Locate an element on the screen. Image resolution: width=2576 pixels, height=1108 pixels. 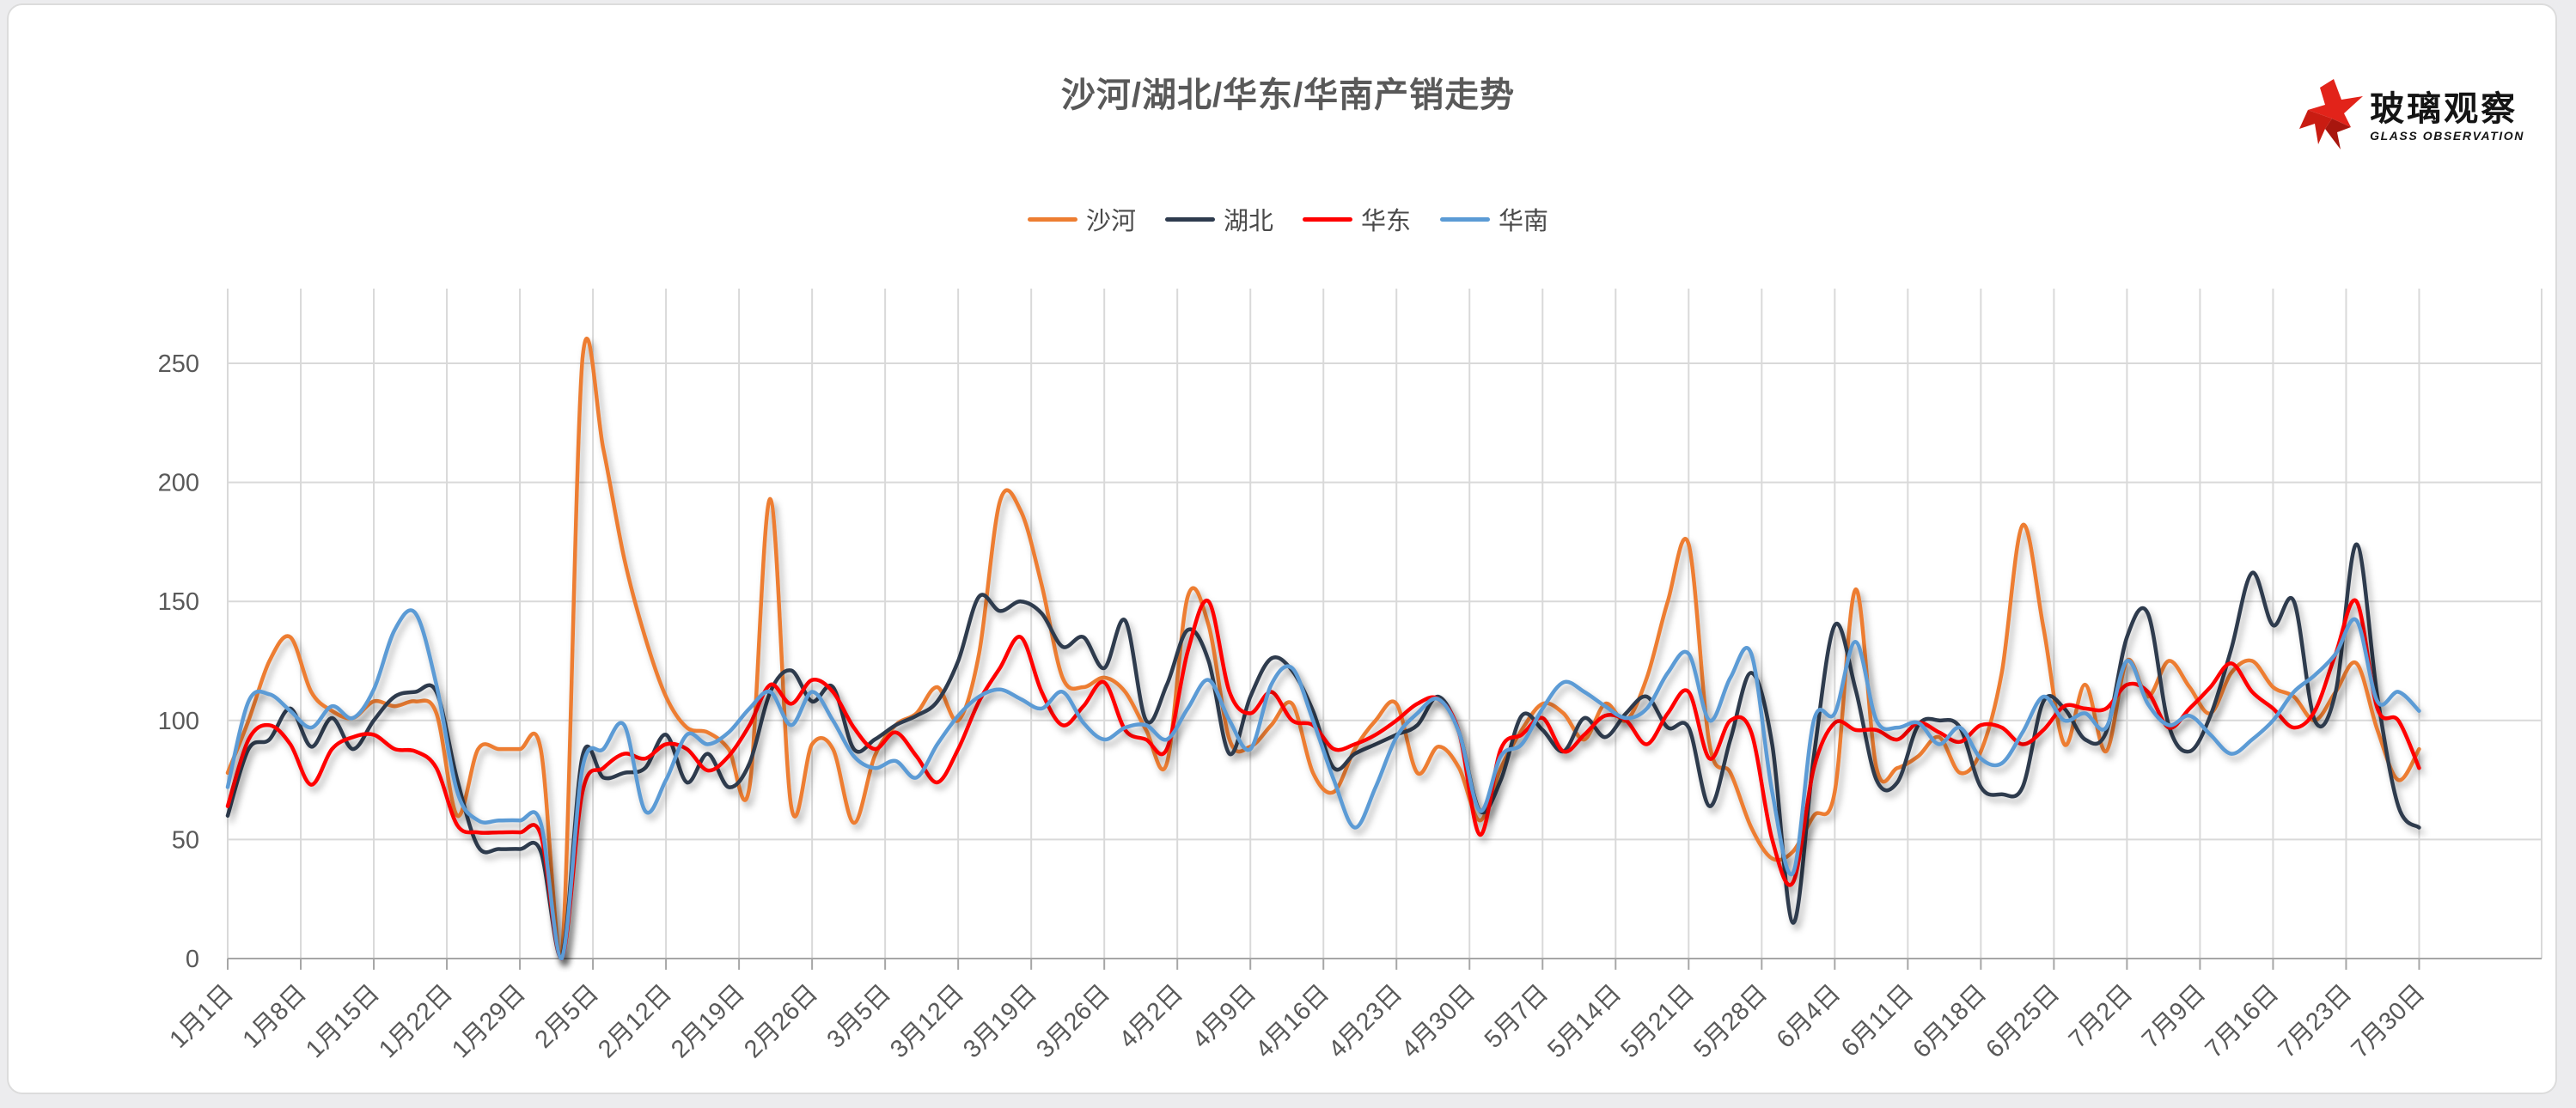
x-tick-label-17: 4月30日 is located at coordinates (1438, 1021).